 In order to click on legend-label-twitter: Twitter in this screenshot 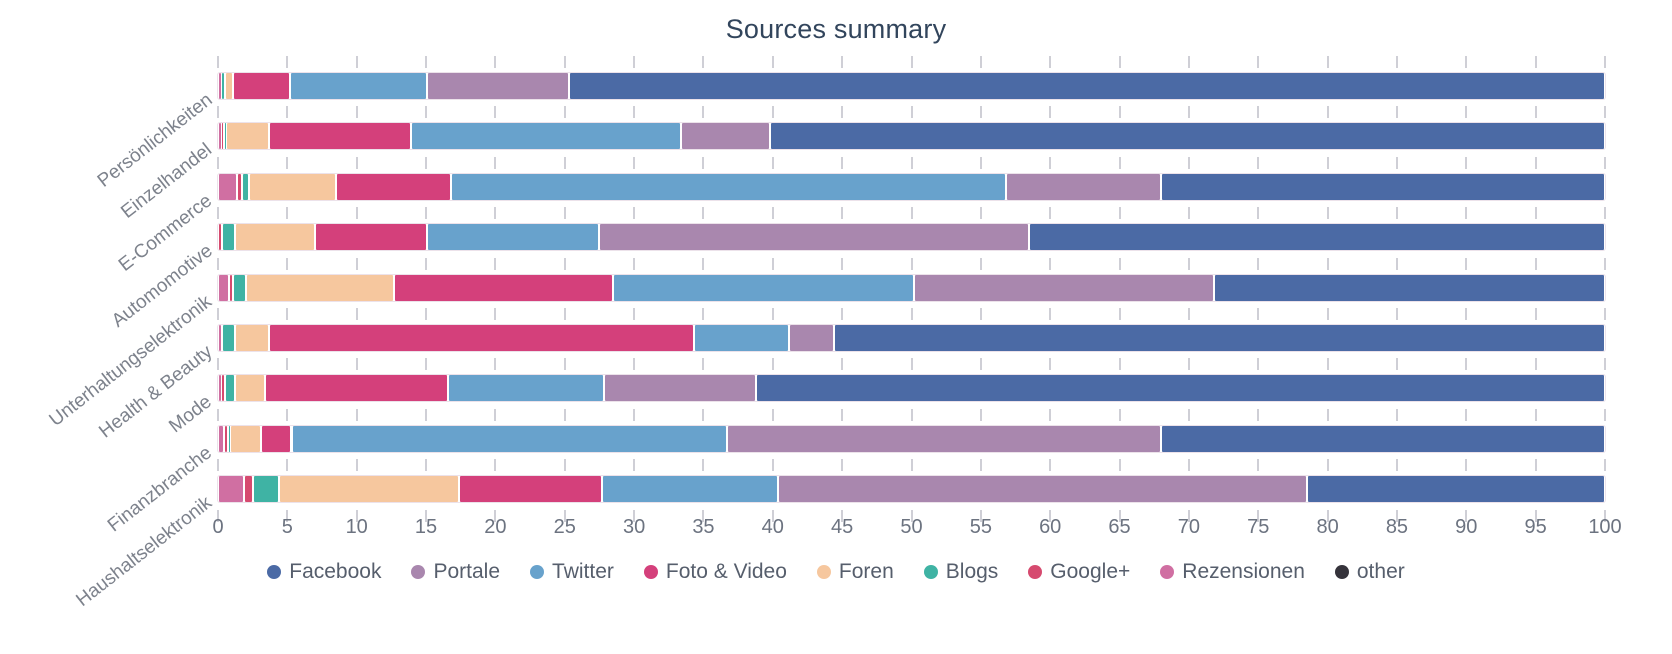, I will do `click(583, 571)`.